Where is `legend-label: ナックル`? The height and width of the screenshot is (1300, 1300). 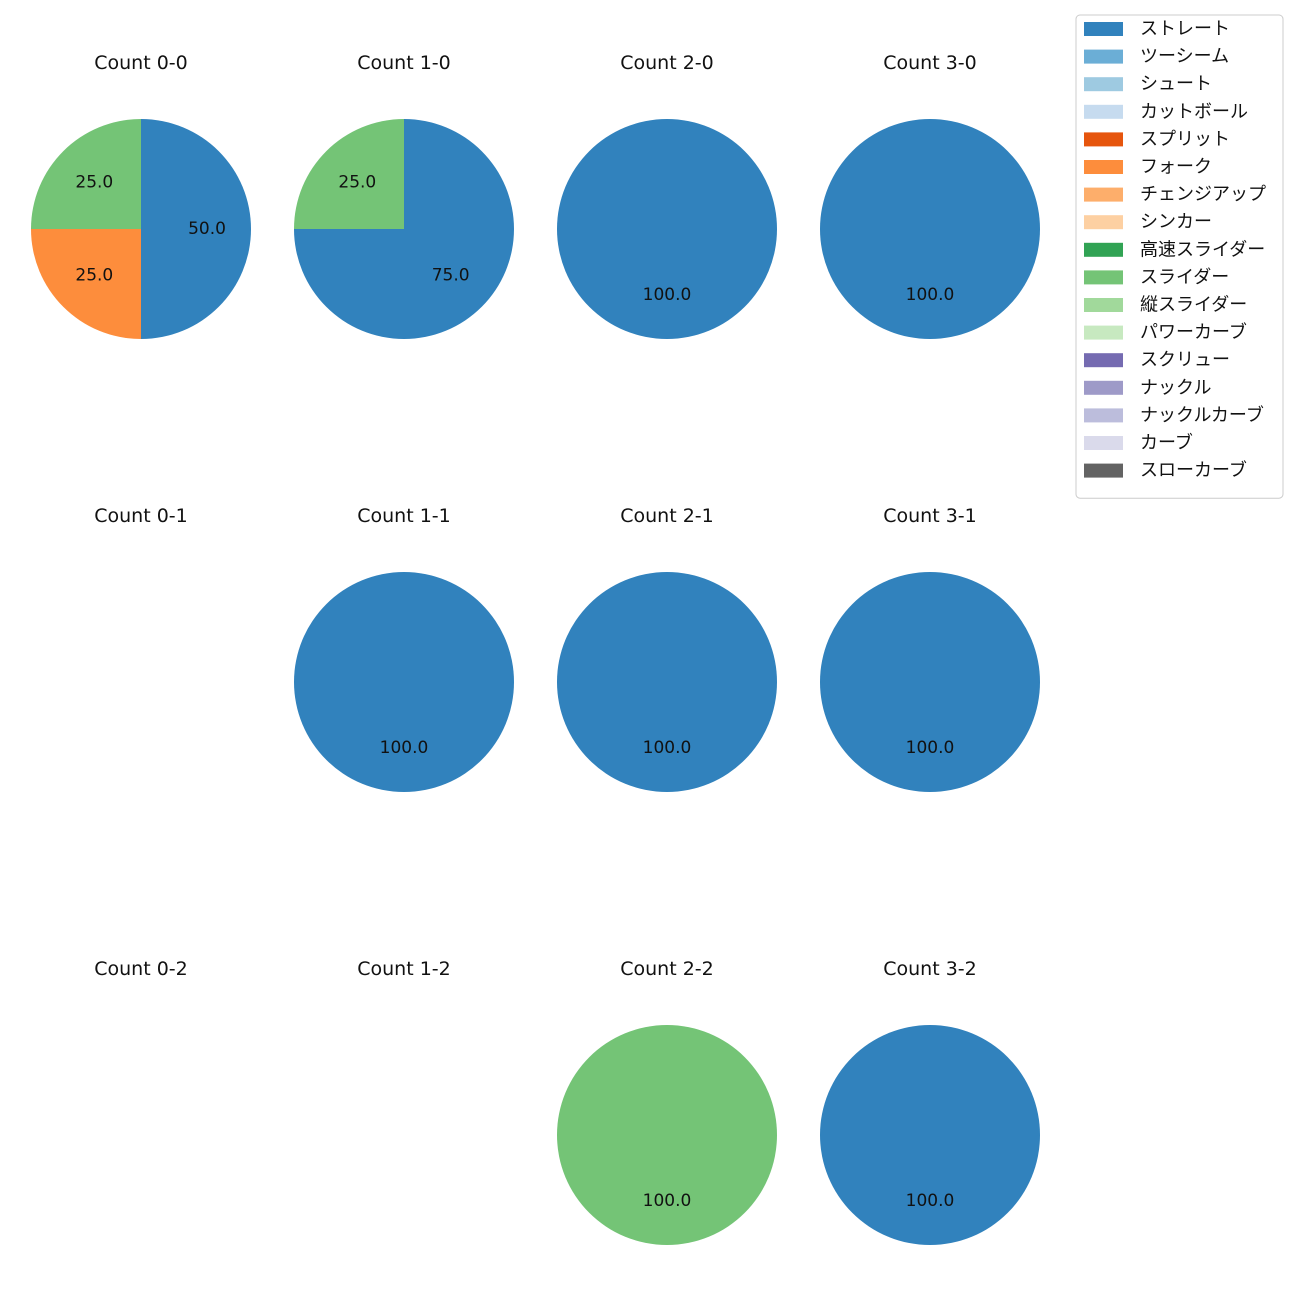 legend-label: ナックル is located at coordinates (1175, 387).